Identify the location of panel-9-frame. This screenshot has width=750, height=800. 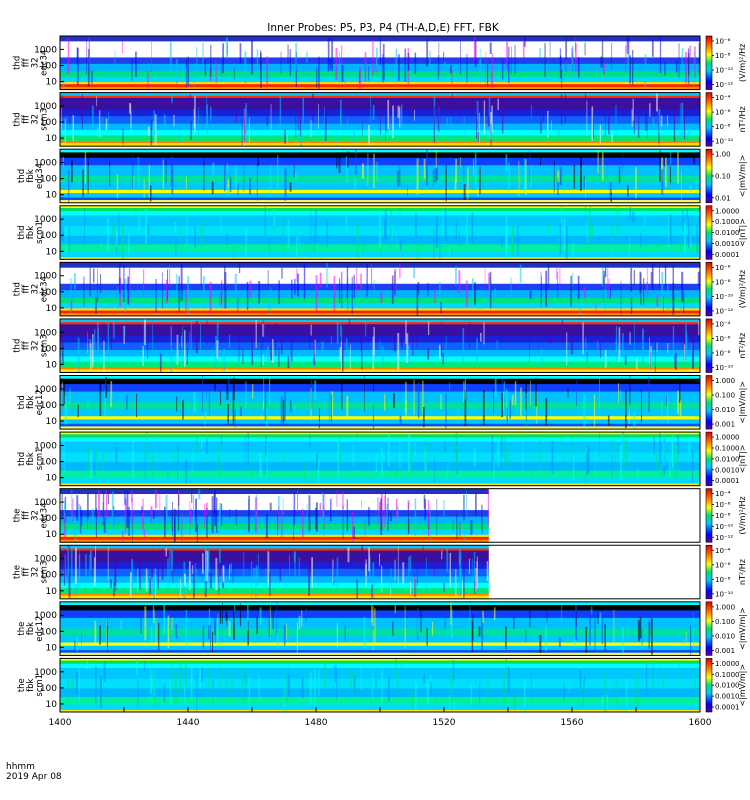
(380, 515).